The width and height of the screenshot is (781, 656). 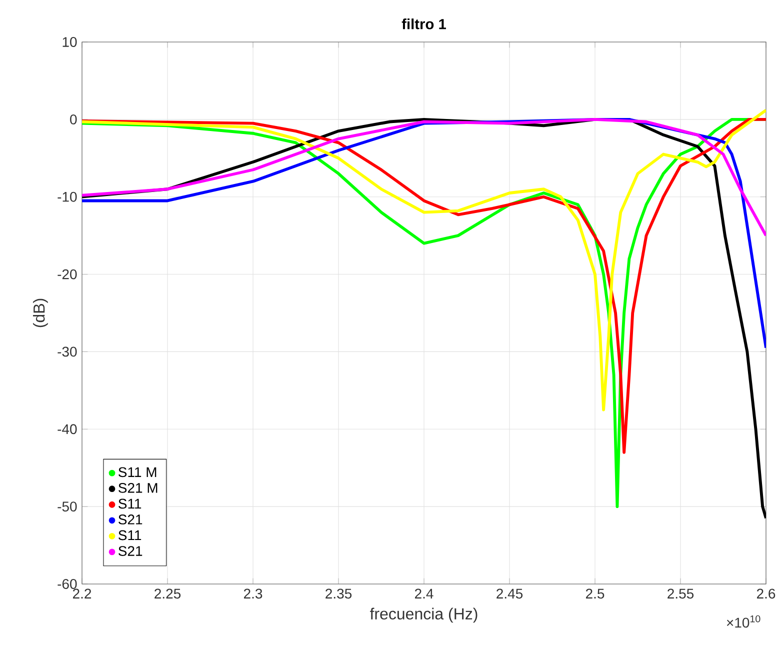 What do you see at coordinates (595, 593) in the screenshot?
I see `x-tick-label: 2.5` at bounding box center [595, 593].